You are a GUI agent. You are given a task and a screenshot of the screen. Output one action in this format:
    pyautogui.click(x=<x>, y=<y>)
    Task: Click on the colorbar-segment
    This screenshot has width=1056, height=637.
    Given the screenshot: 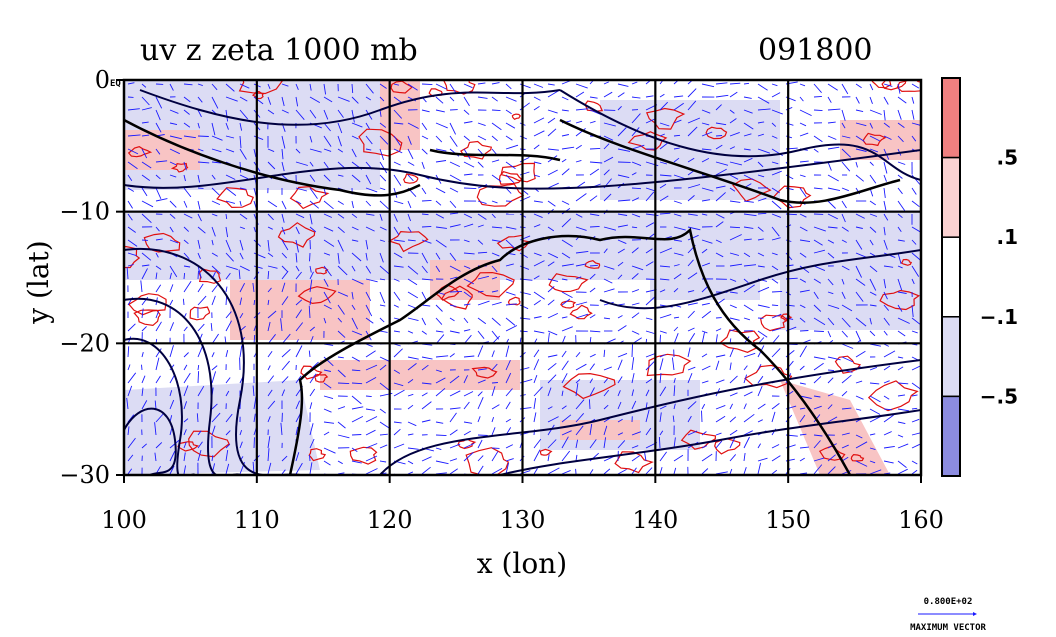 What is the action you would take?
    pyautogui.click(x=951, y=118)
    